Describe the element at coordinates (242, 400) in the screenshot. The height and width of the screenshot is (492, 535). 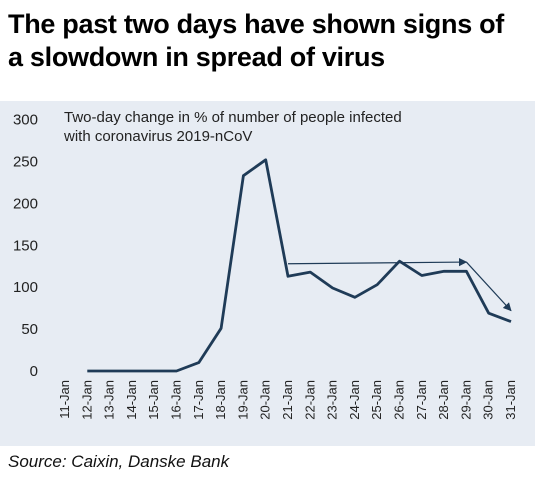
I see `x-tick-label: 19-Jan` at that location.